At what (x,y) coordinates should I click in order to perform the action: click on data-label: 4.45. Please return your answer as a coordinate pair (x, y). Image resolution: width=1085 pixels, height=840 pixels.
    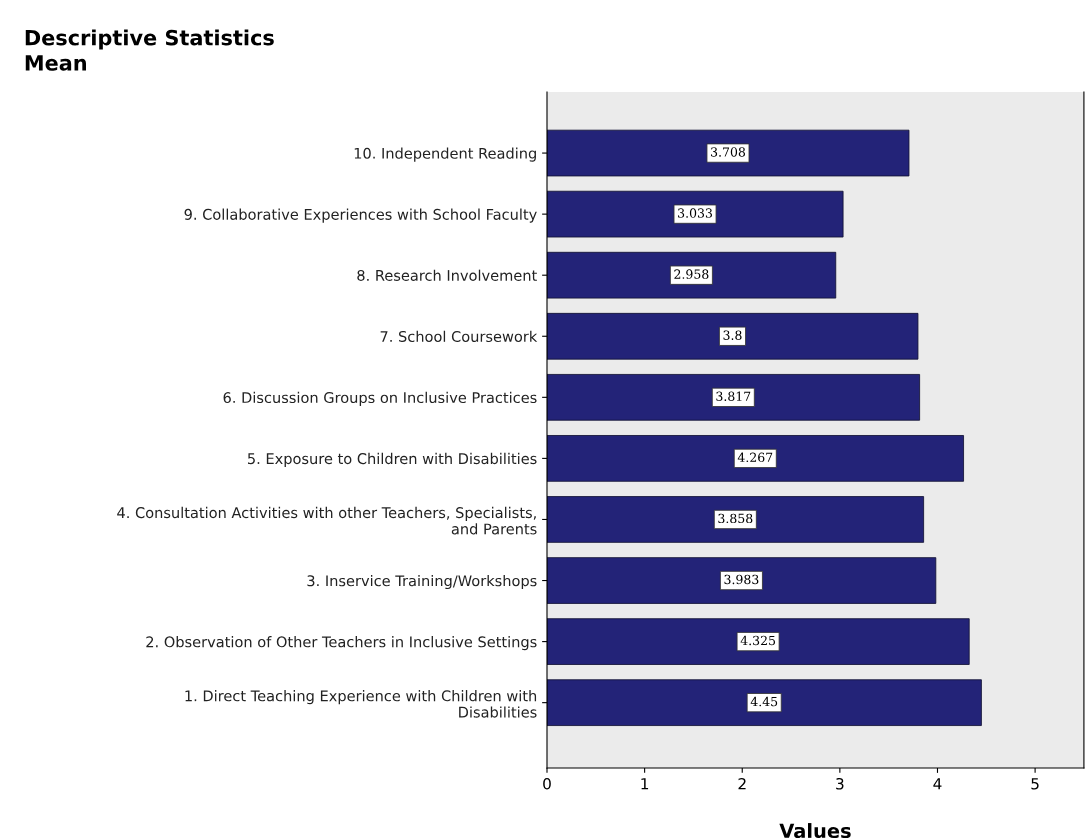
    Looking at the image, I should click on (764, 701).